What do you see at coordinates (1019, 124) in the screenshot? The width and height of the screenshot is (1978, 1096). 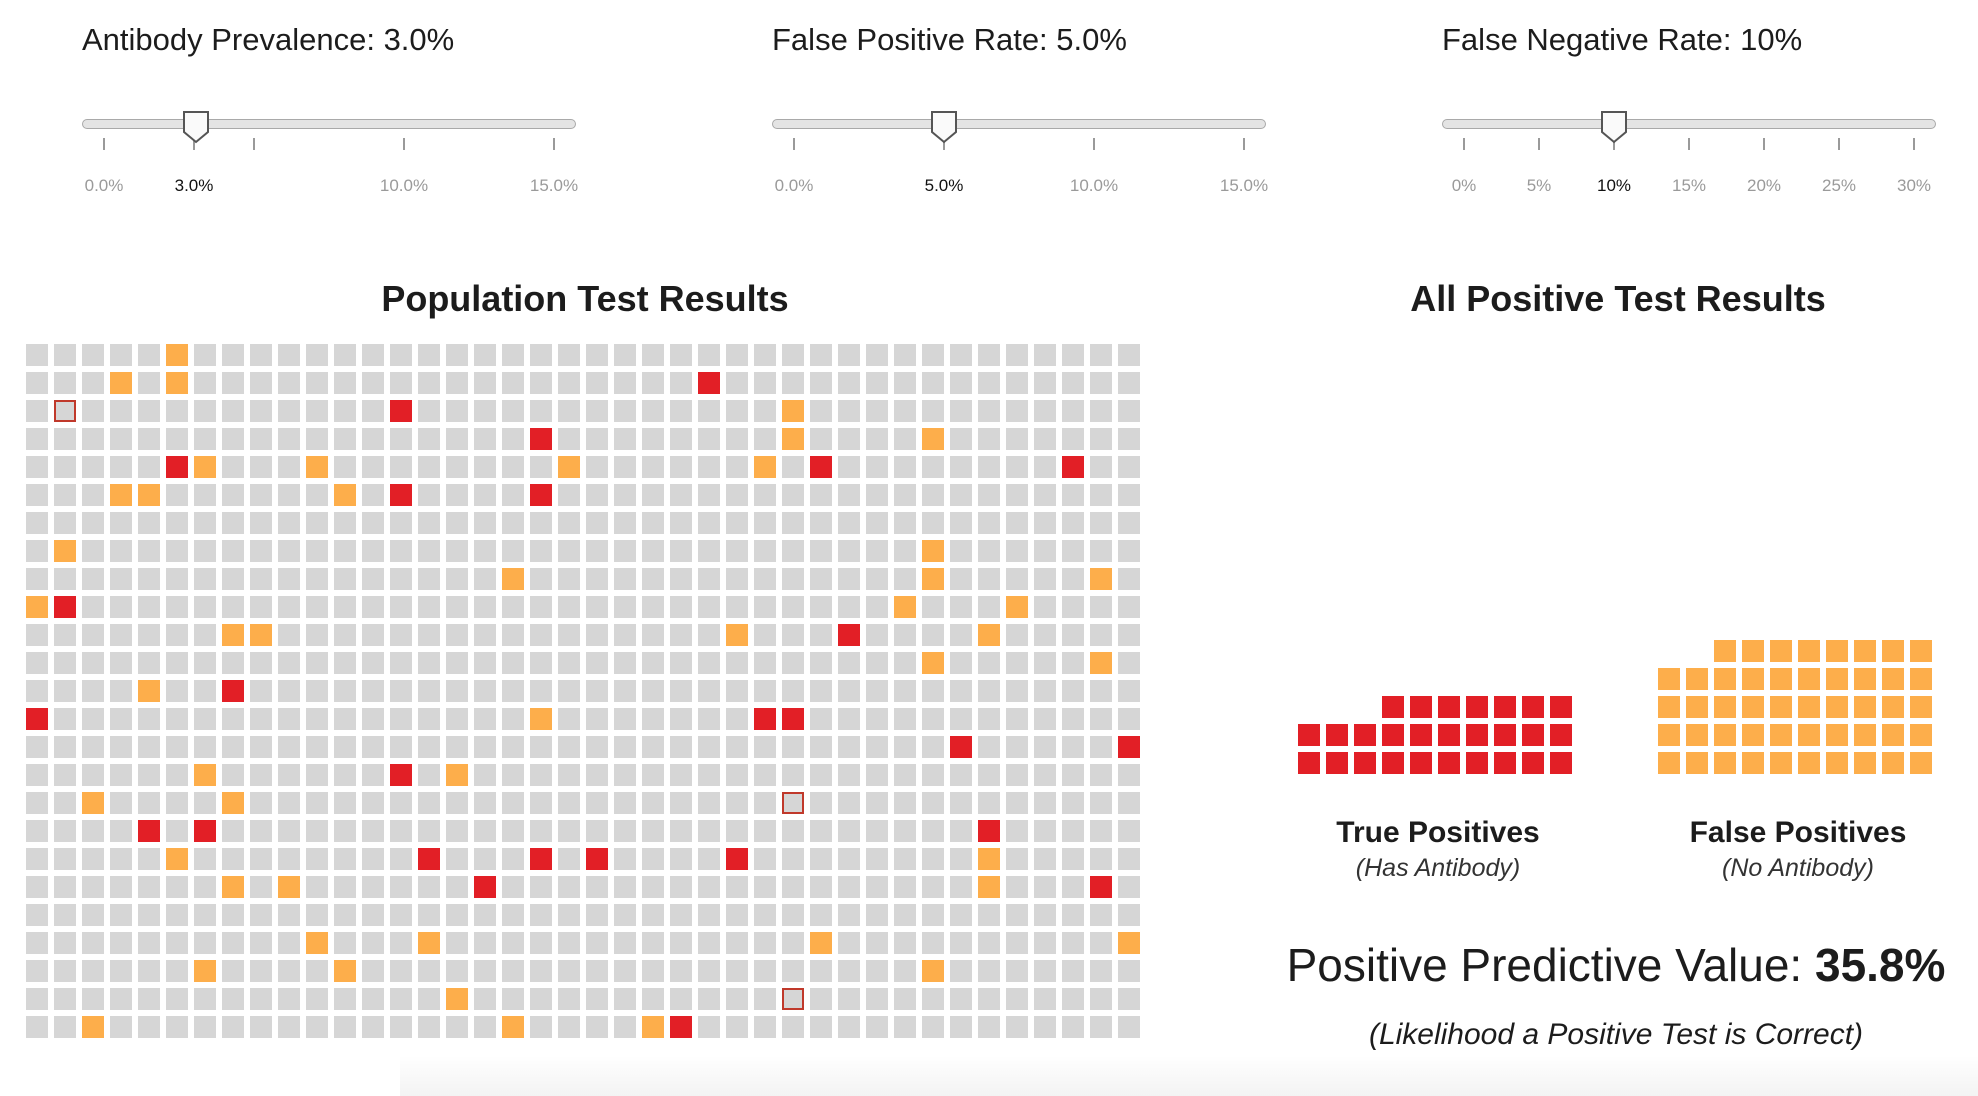 I see `slider-track-false-positive` at bounding box center [1019, 124].